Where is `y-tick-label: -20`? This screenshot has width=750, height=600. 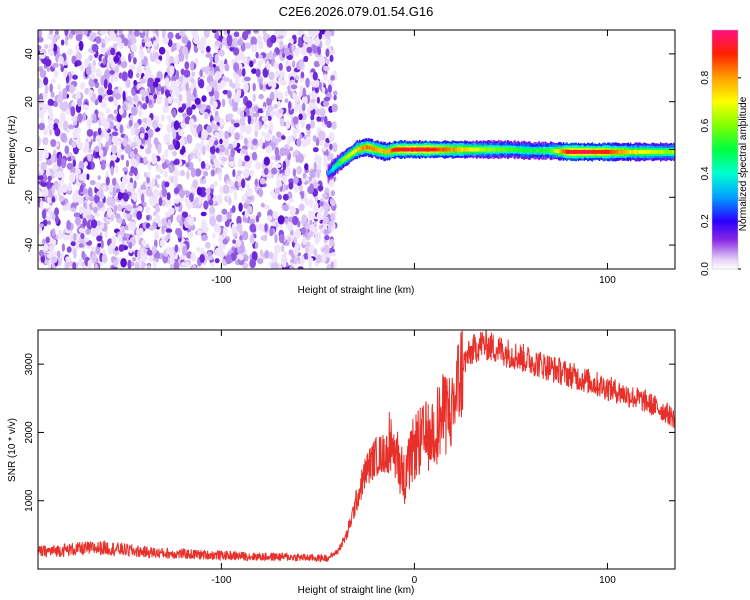 y-tick-label: -20 is located at coordinates (29, 197).